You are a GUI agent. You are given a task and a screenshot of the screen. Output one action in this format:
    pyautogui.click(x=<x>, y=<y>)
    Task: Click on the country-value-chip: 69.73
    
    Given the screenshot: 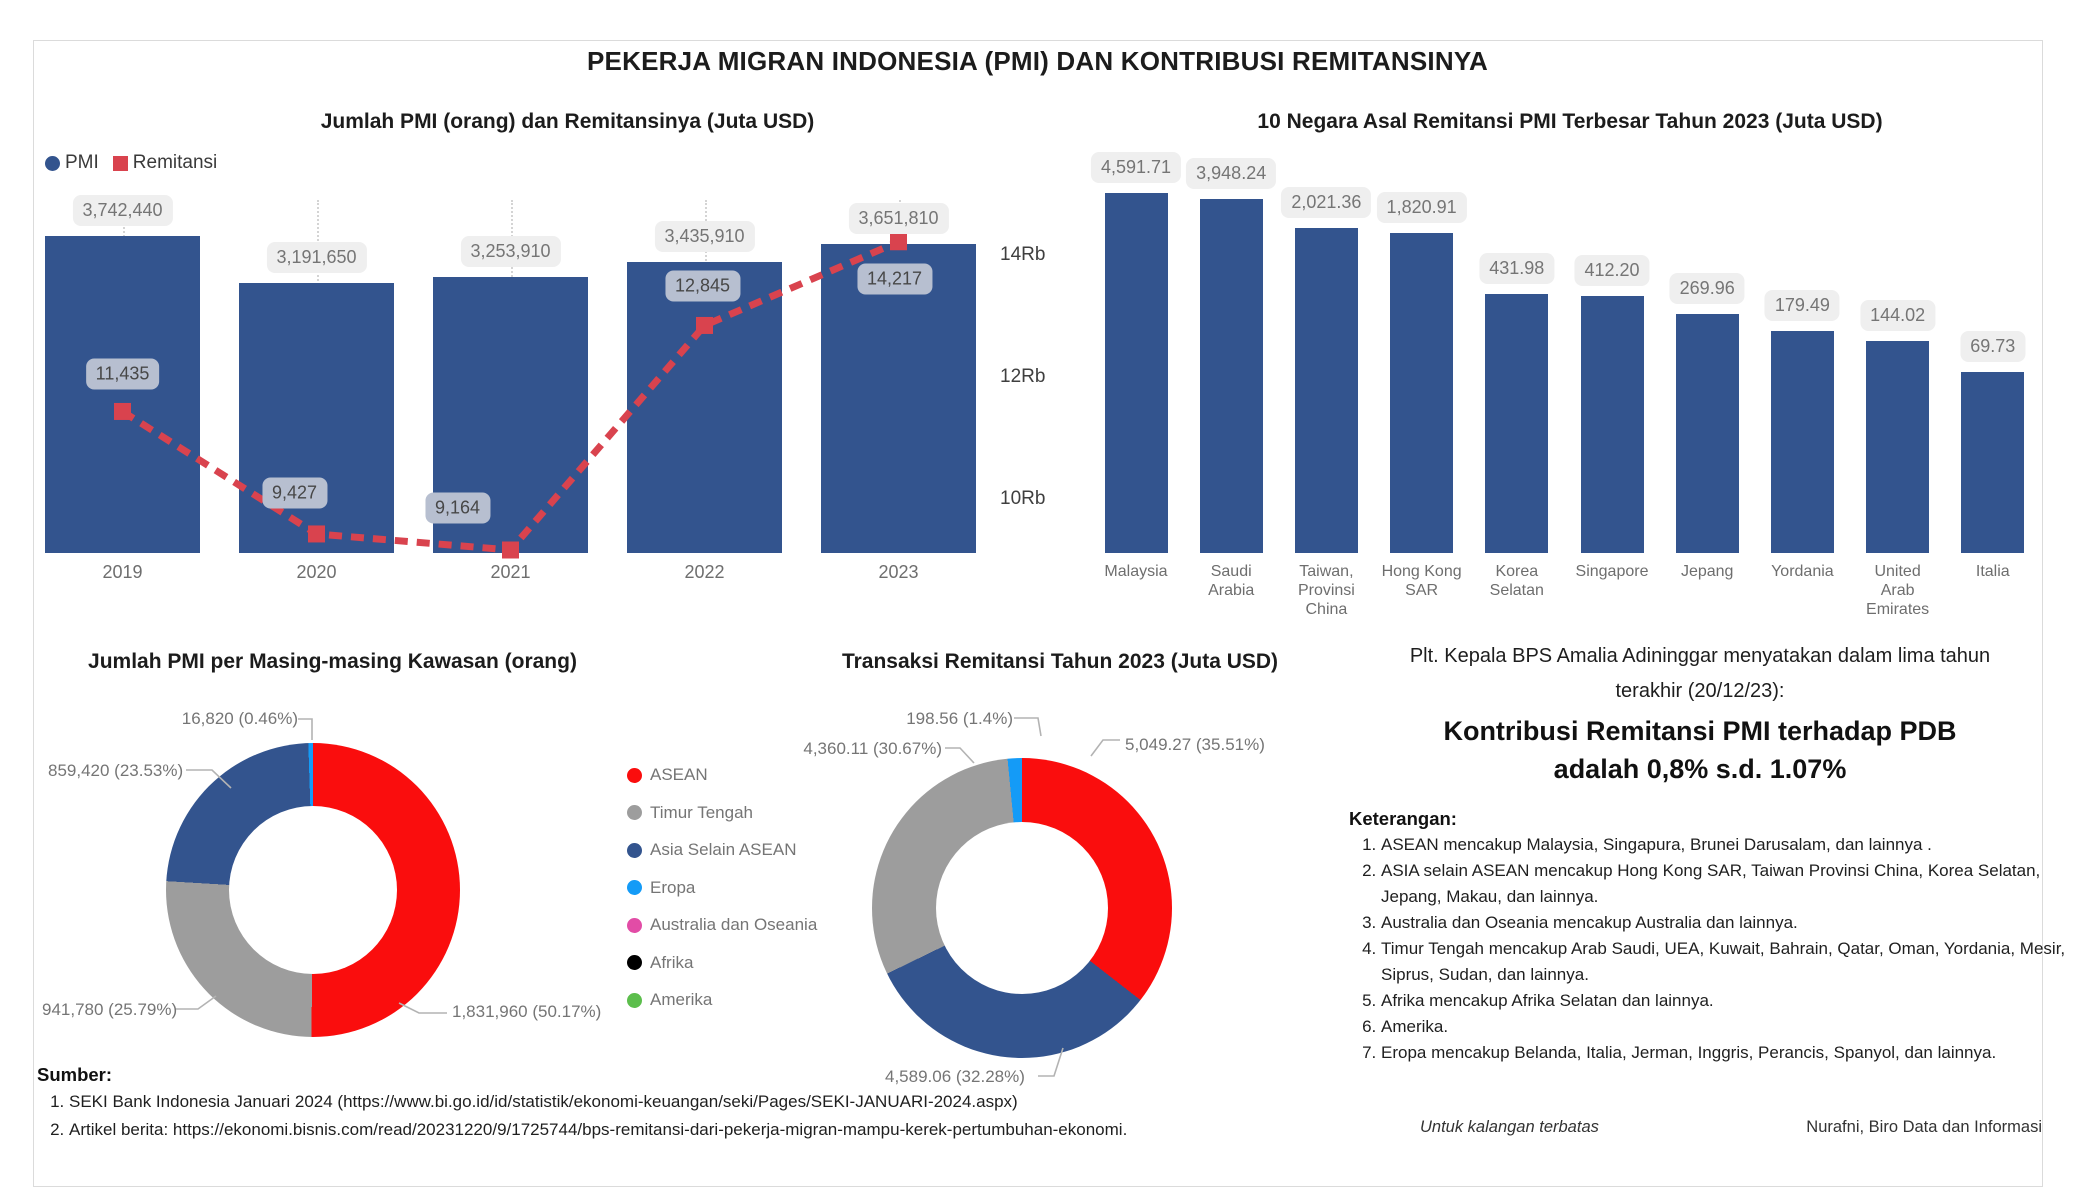 What is the action you would take?
    pyautogui.click(x=1993, y=346)
    